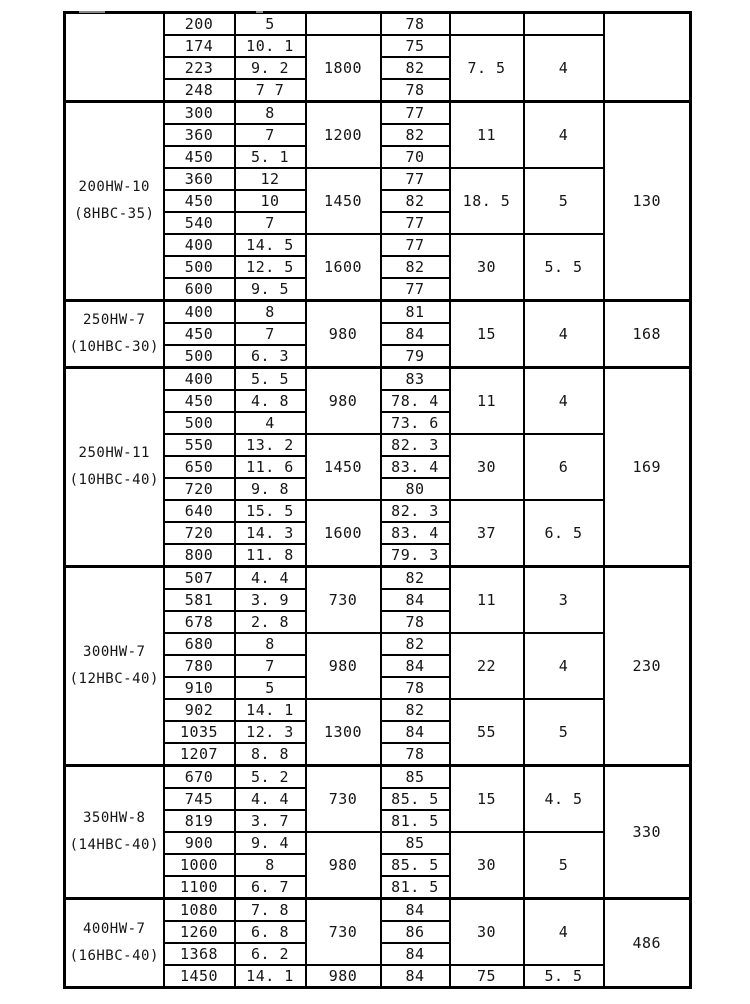 Image resolution: width=750 pixels, height=1004 pixels. I want to click on power-cell: 37, so click(486, 533).